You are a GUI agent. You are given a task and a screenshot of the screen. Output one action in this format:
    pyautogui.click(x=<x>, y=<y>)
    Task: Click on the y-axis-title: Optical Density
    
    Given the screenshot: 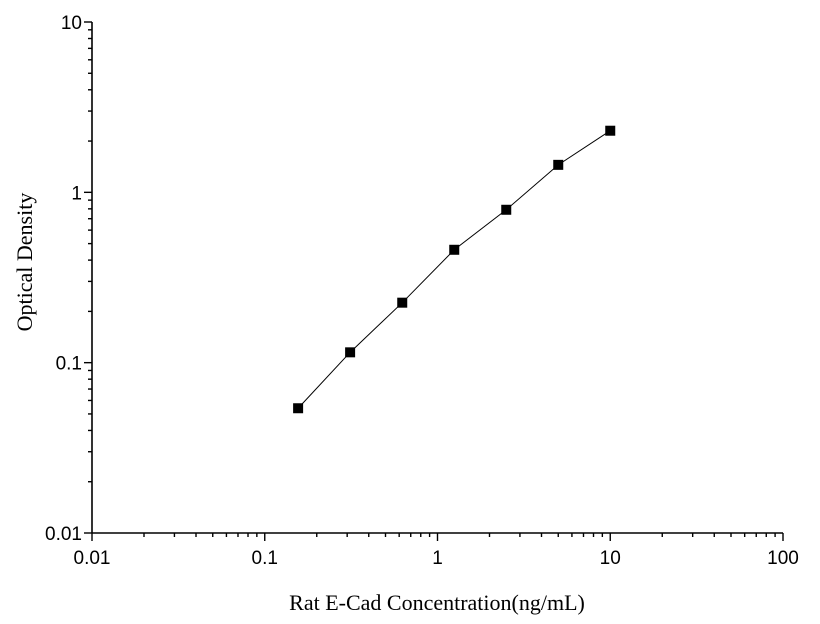 What is the action you would take?
    pyautogui.click(x=24, y=262)
    